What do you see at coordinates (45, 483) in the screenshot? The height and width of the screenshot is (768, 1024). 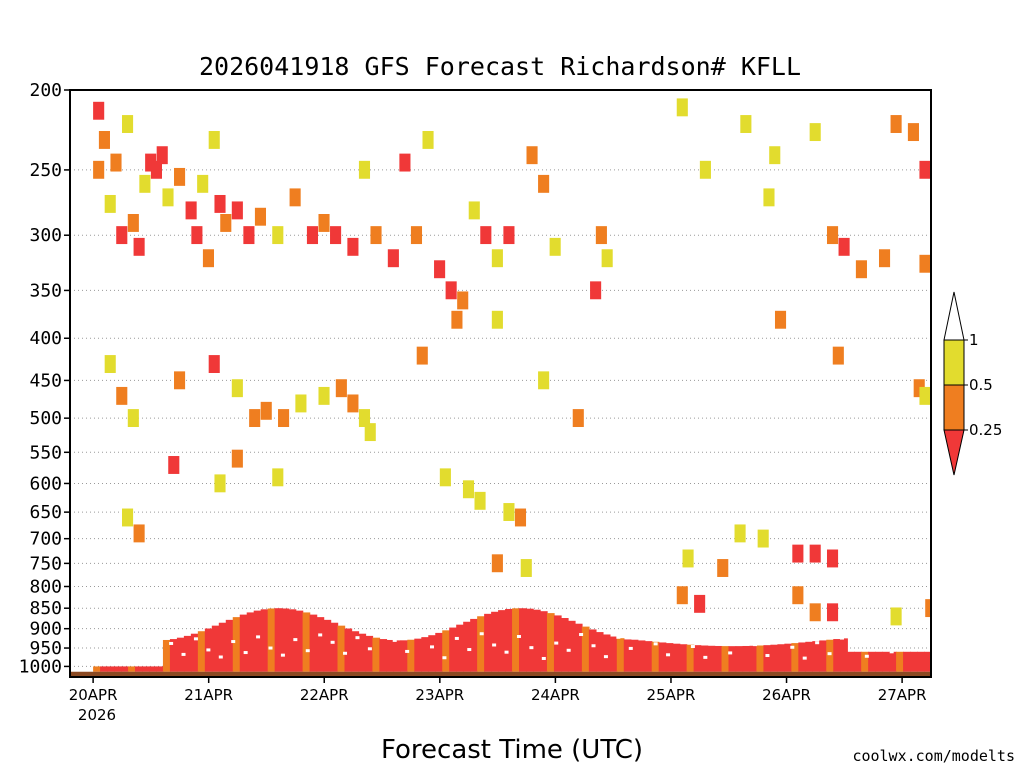 I see `y-tick-label: 600` at bounding box center [45, 483].